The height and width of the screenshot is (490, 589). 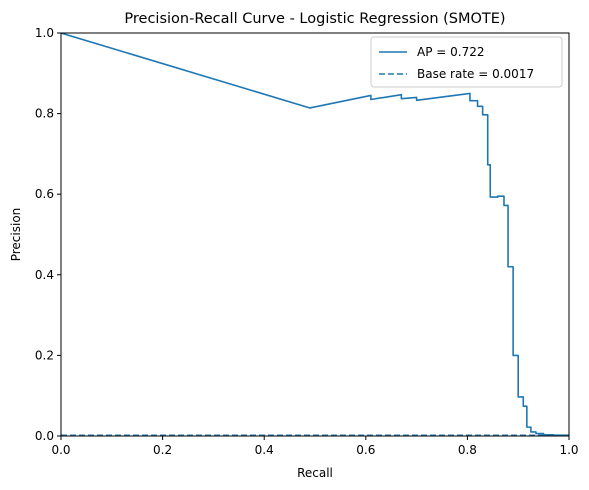 What do you see at coordinates (44, 114) in the screenshot?
I see `y-tick-label: 0.8` at bounding box center [44, 114].